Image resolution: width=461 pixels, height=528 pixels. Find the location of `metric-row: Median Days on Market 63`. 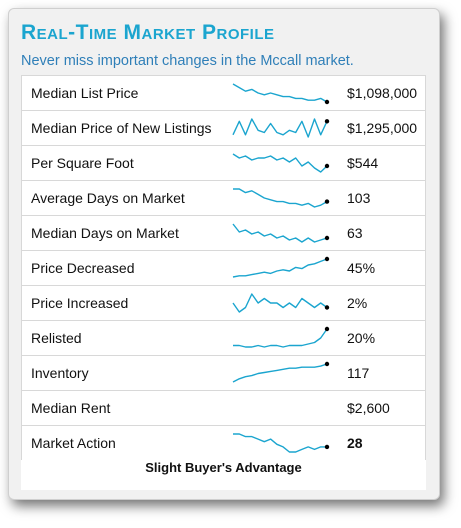

metric-row: Median Days on Market 63 is located at coordinates (223, 233).